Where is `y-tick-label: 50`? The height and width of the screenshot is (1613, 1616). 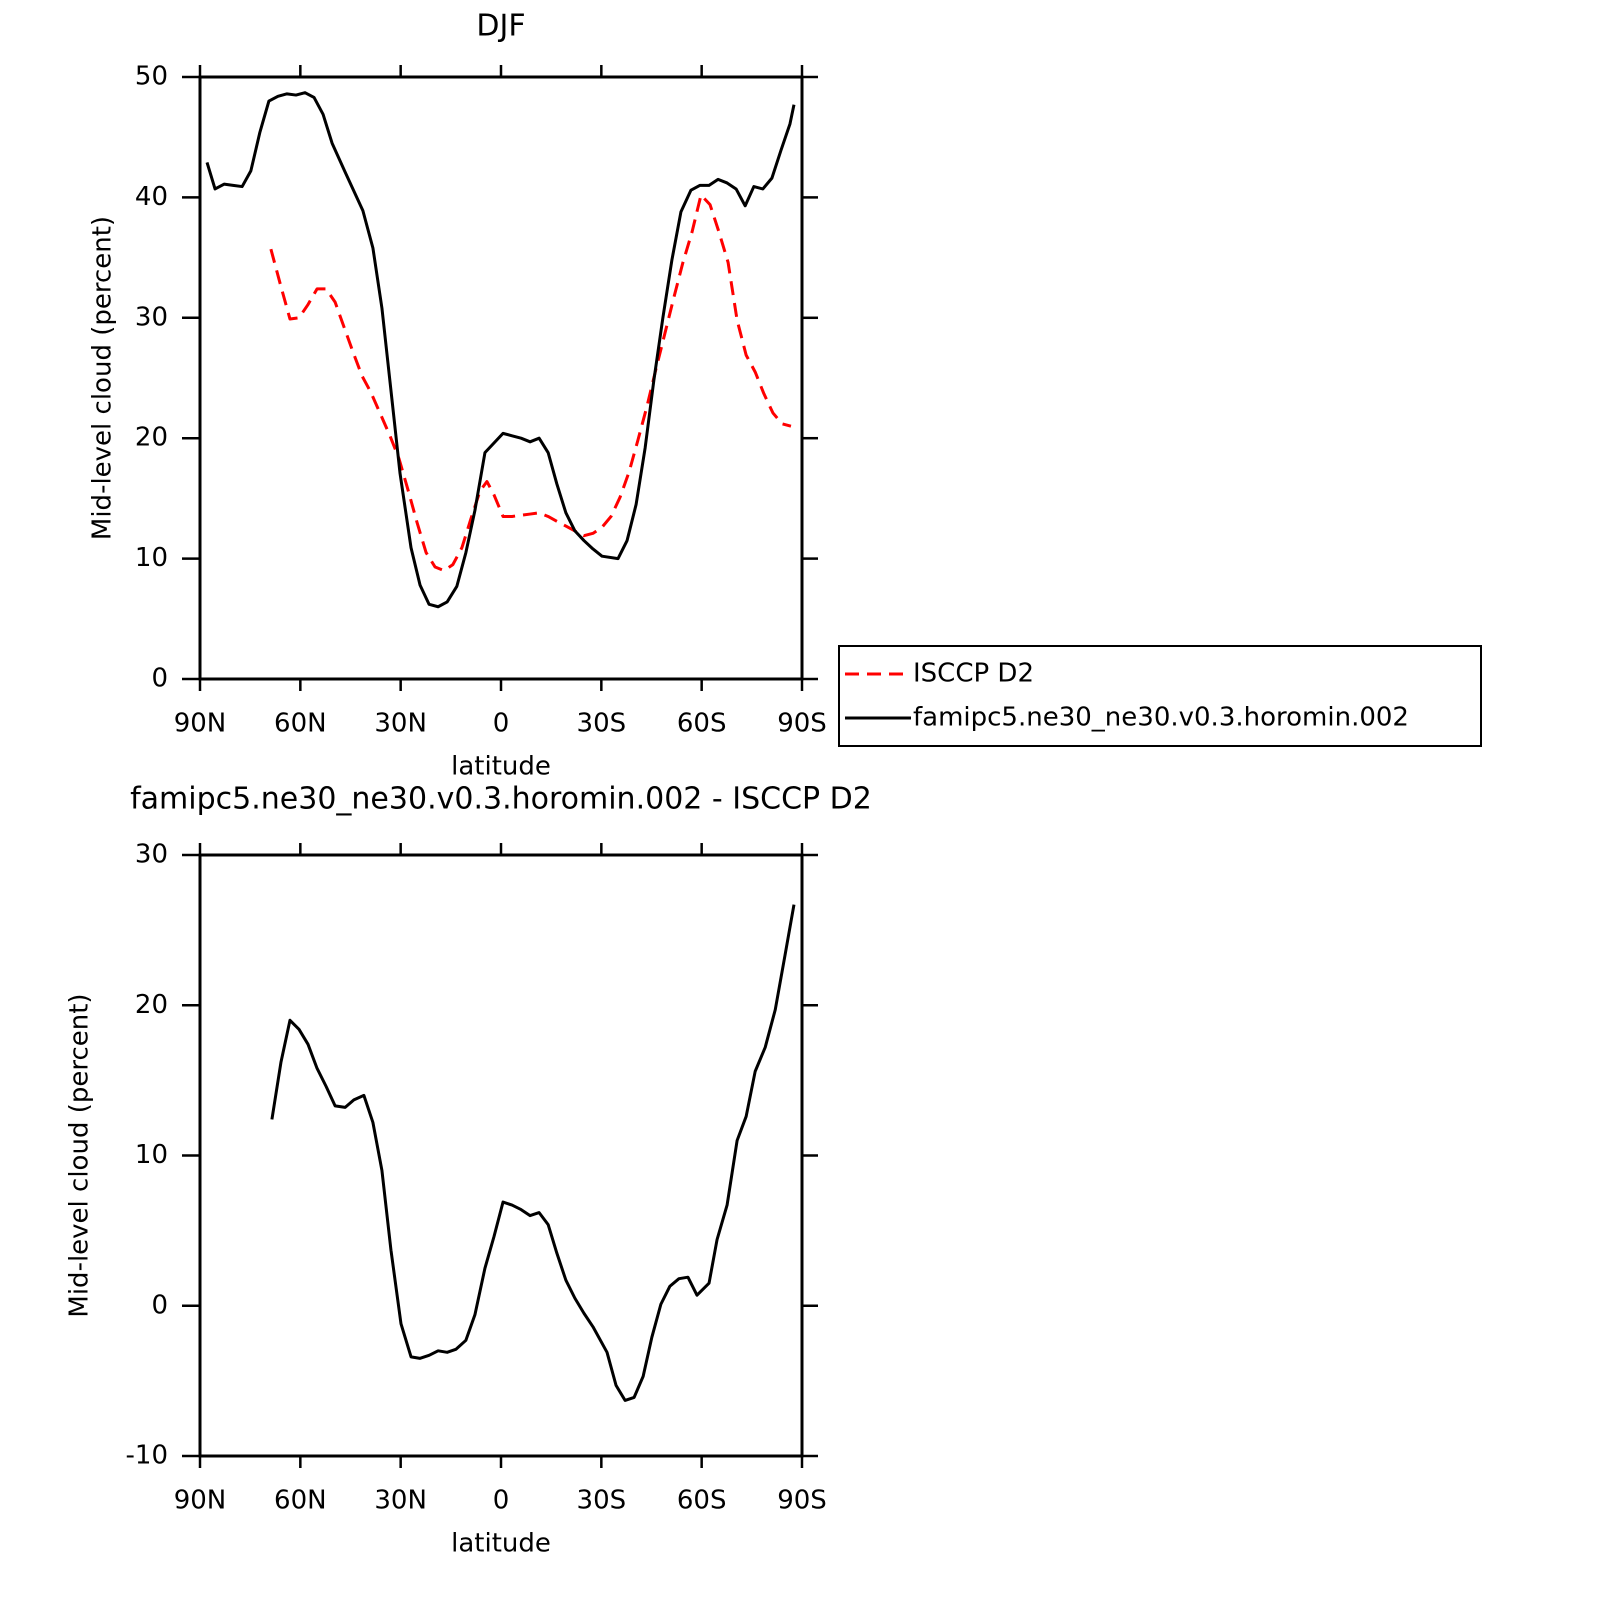
y-tick-label: 50 is located at coordinates (151, 77).